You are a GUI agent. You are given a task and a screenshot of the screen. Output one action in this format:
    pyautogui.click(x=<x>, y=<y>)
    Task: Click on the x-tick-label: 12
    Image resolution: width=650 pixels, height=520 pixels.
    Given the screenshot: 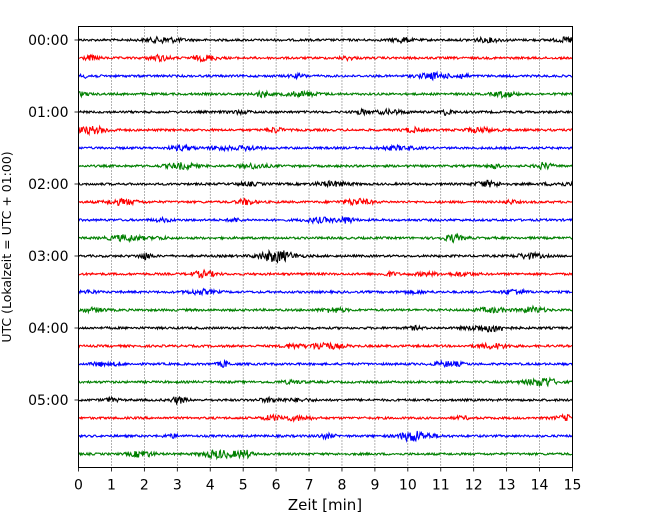 What is the action you would take?
    pyautogui.click(x=474, y=486)
    